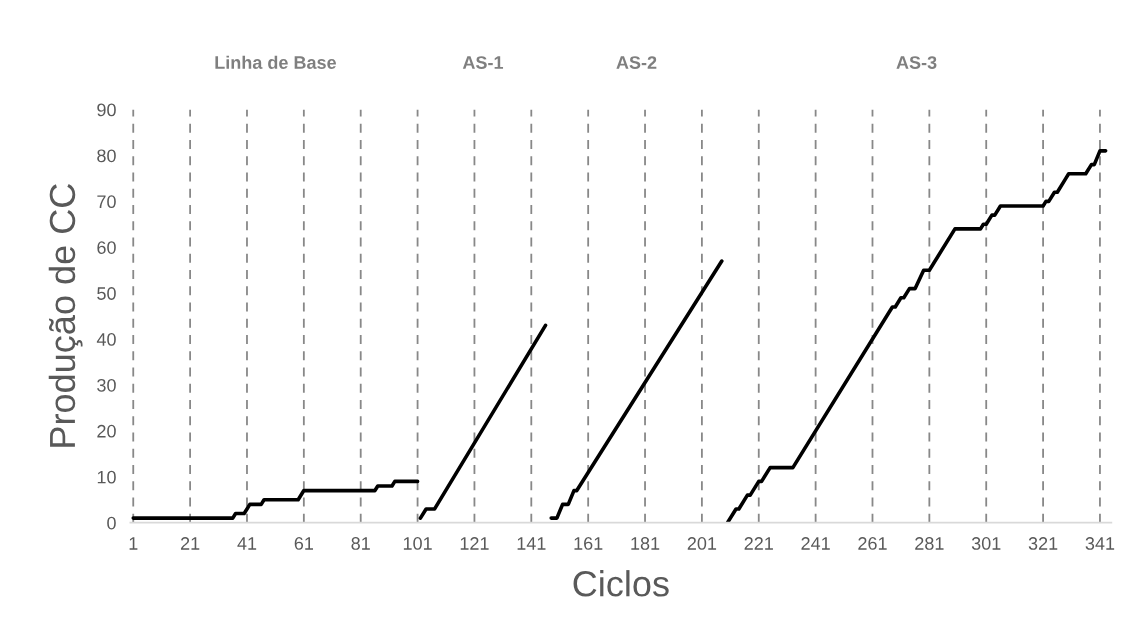 The height and width of the screenshot is (626, 1134). I want to click on x-axis-title: Ciclos, so click(621, 583).